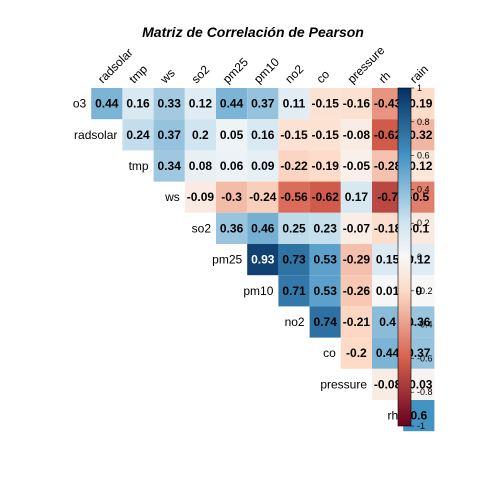 This screenshot has height=480, width=480. I want to click on cell-value-label: 0.44, so click(107, 104).